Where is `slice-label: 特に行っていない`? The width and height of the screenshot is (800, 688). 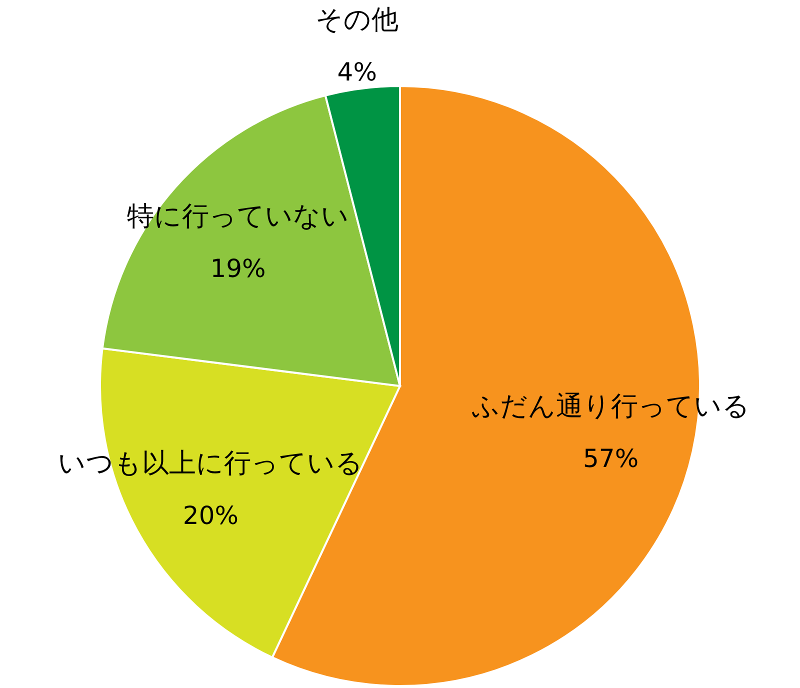
slice-label: 特に行っていない is located at coordinates (237, 216).